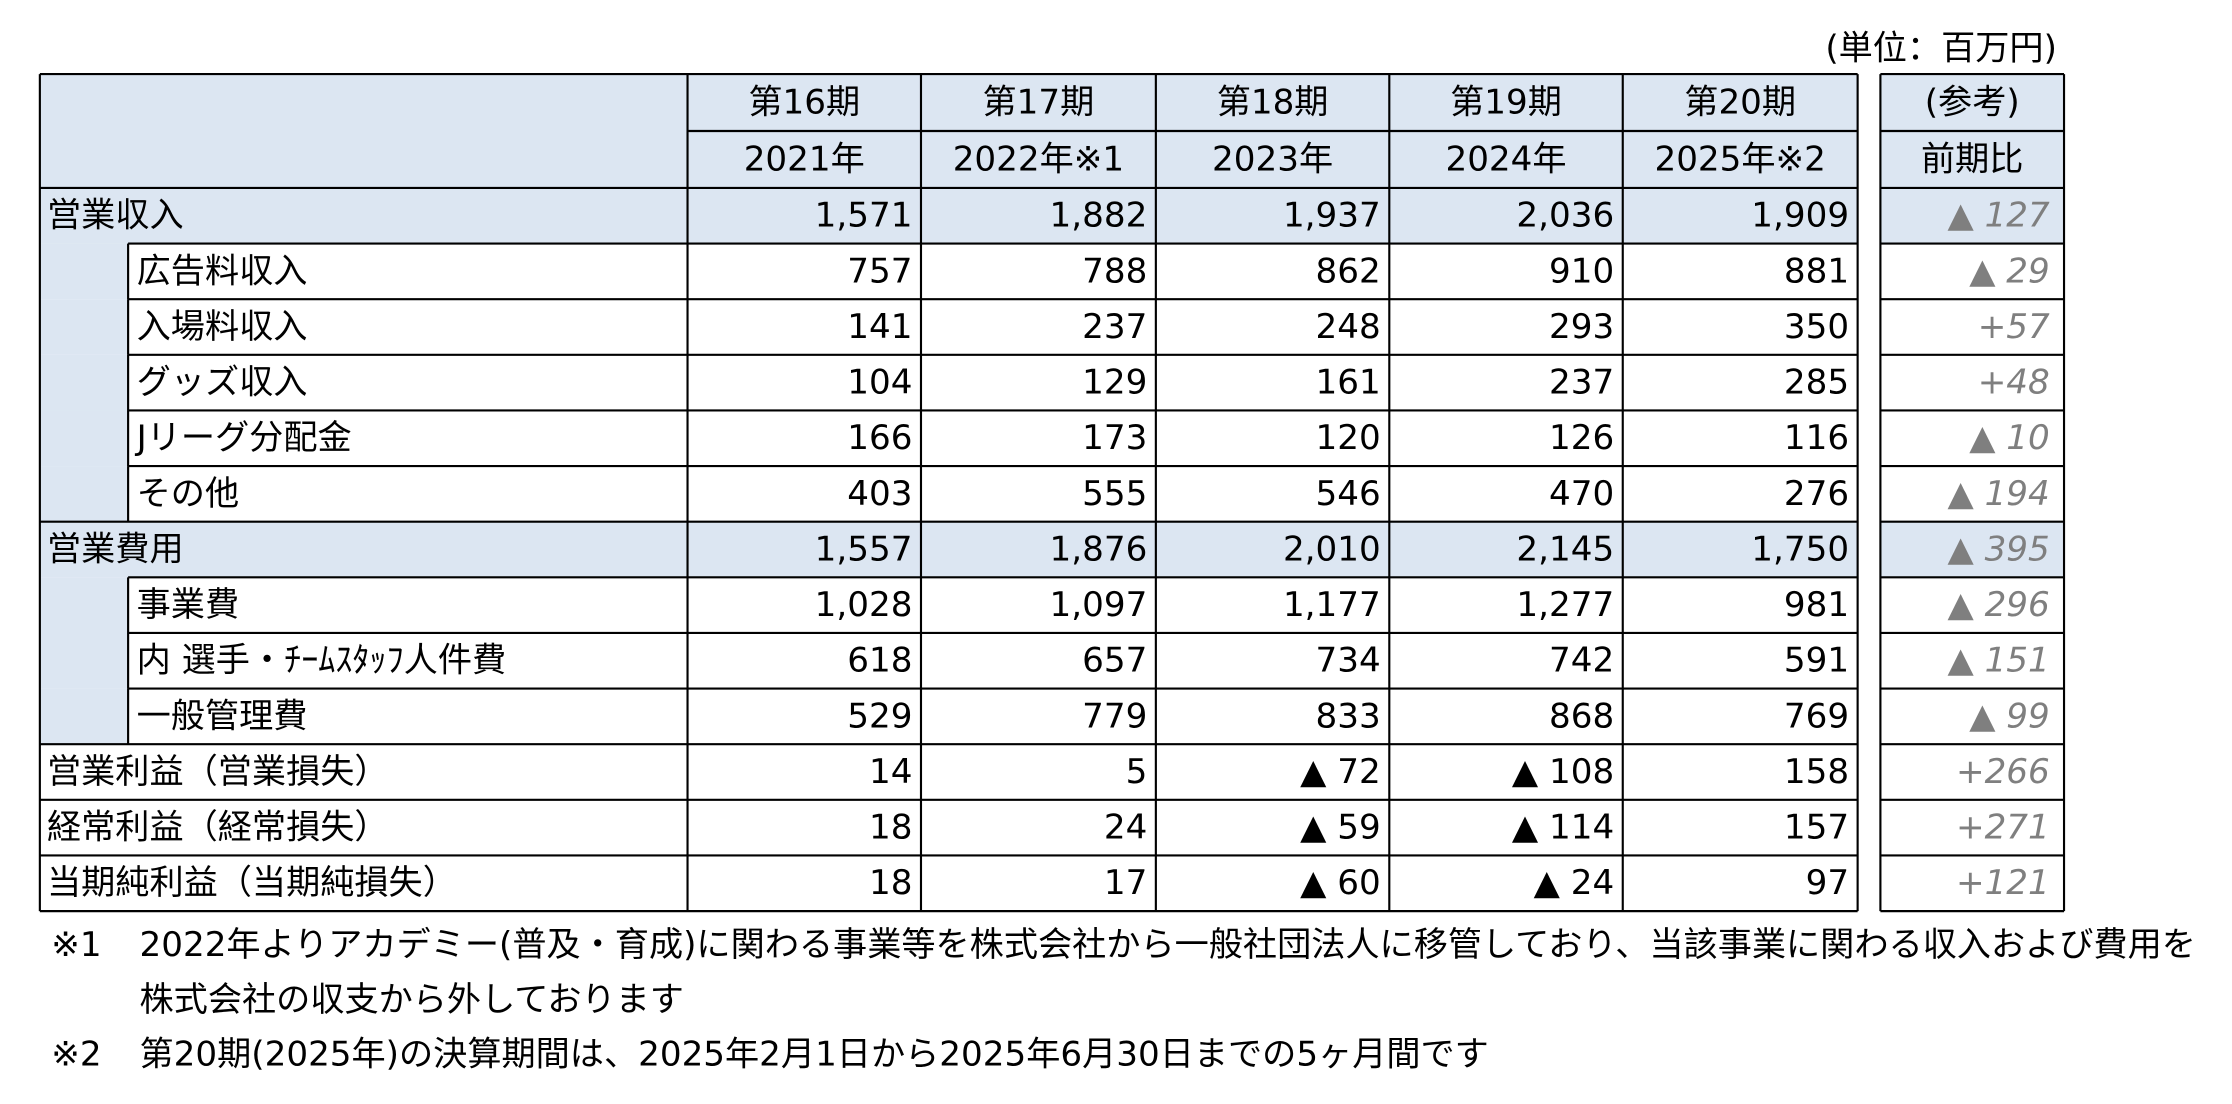 This screenshot has width=2232, height=1104. Describe the element at coordinates (1565, 605) in the screenshot. I see `cell-value: 1,277` at that location.